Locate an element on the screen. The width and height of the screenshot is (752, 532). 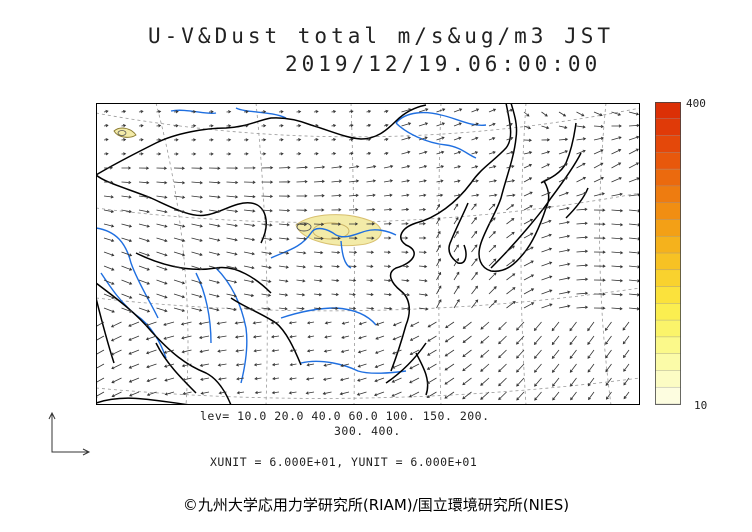
map-title: U-V&Dust total m/s&ug/m3 JST is located at coordinates (381, 36).